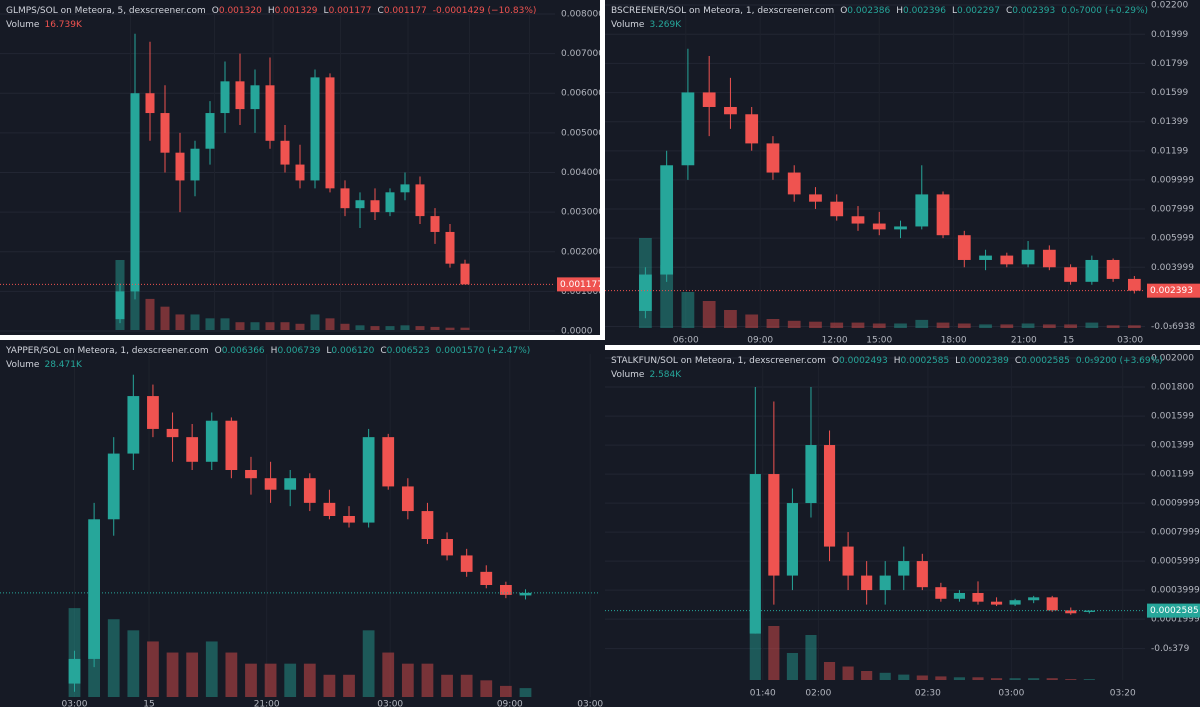 The width and height of the screenshot is (1200, 707). Describe the element at coordinates (646, 375) in the screenshot. I see `volume-header: Volume 2.584K` at that location.